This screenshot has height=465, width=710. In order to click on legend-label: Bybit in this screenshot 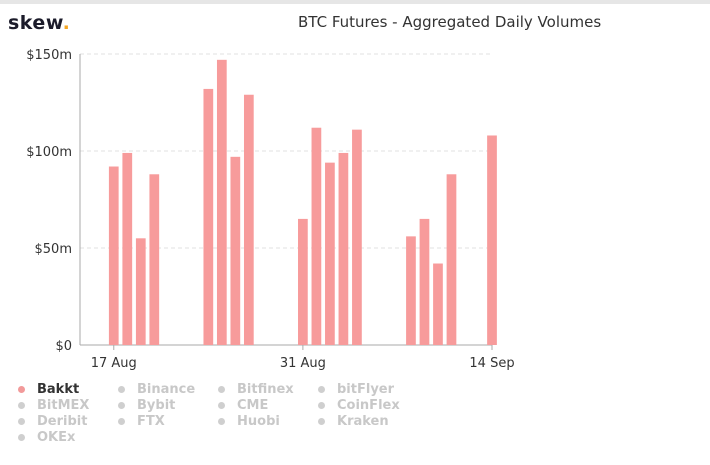, I will do `click(156, 405)`.